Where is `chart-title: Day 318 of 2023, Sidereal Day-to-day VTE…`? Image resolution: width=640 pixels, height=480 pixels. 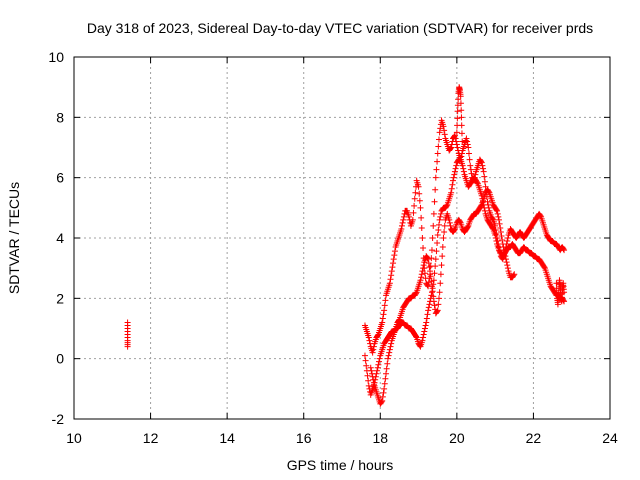
chart-title: Day 318 of 2023, Sidereal Day-to-day VTE… is located at coordinates (340, 28).